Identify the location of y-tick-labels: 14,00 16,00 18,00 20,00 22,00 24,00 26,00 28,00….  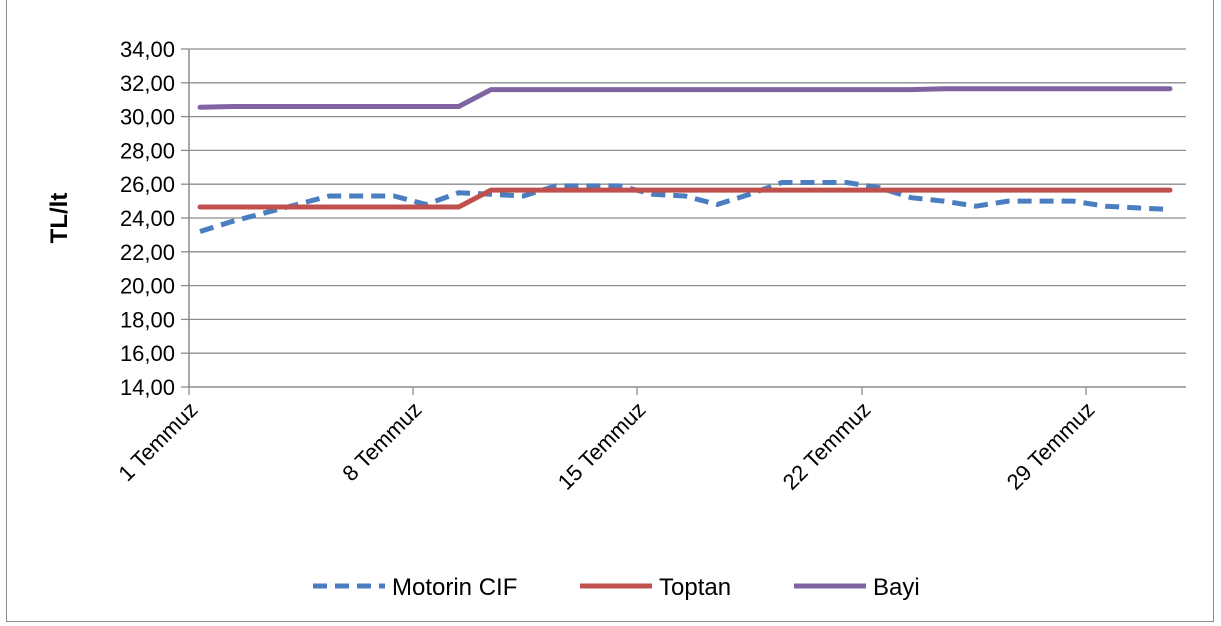
(147, 218).